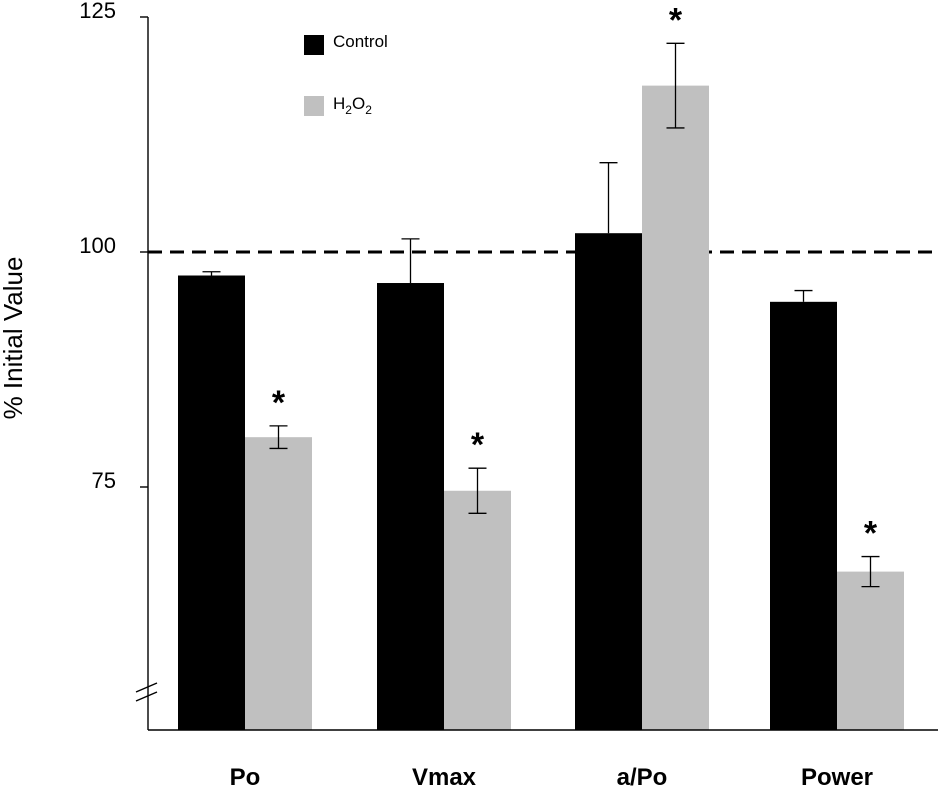  What do you see at coordinates (642, 777) in the screenshot?
I see `x-category-label: a/Po` at bounding box center [642, 777].